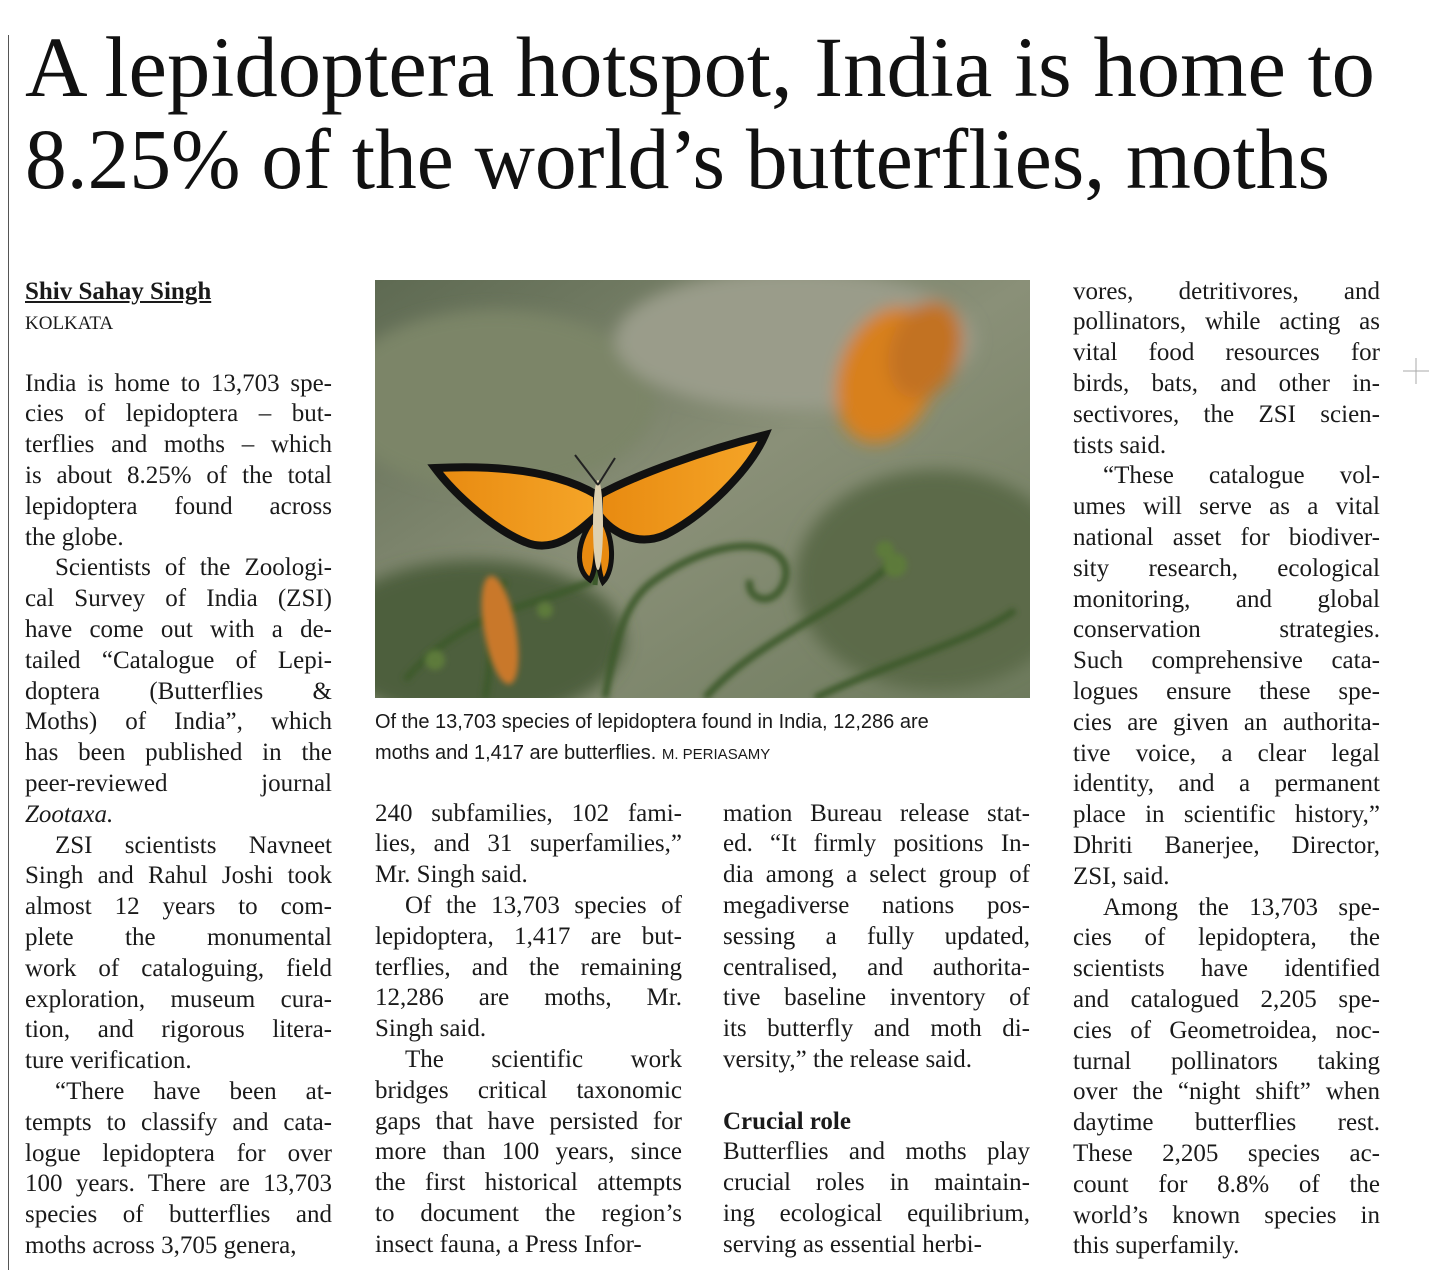 This screenshot has width=1431, height=1284. I want to click on text-line: daytime butterflies rest., so click(1226, 1122).